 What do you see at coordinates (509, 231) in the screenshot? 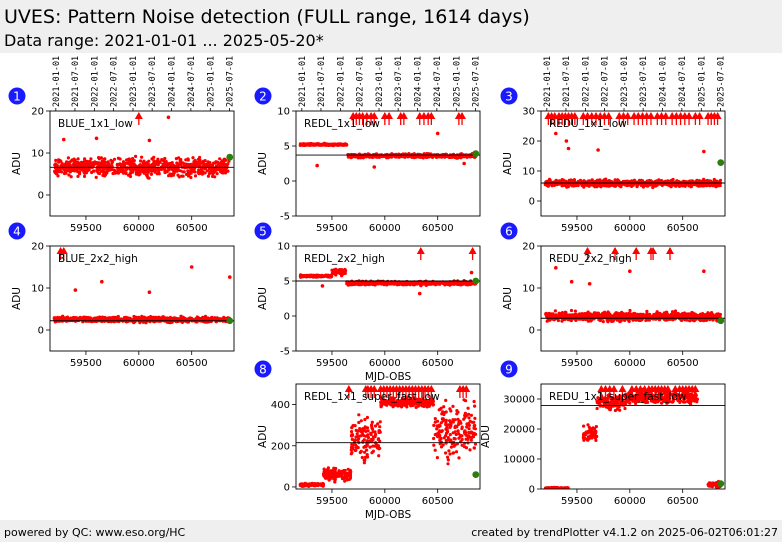
I see `panel-number-badge` at bounding box center [509, 231].